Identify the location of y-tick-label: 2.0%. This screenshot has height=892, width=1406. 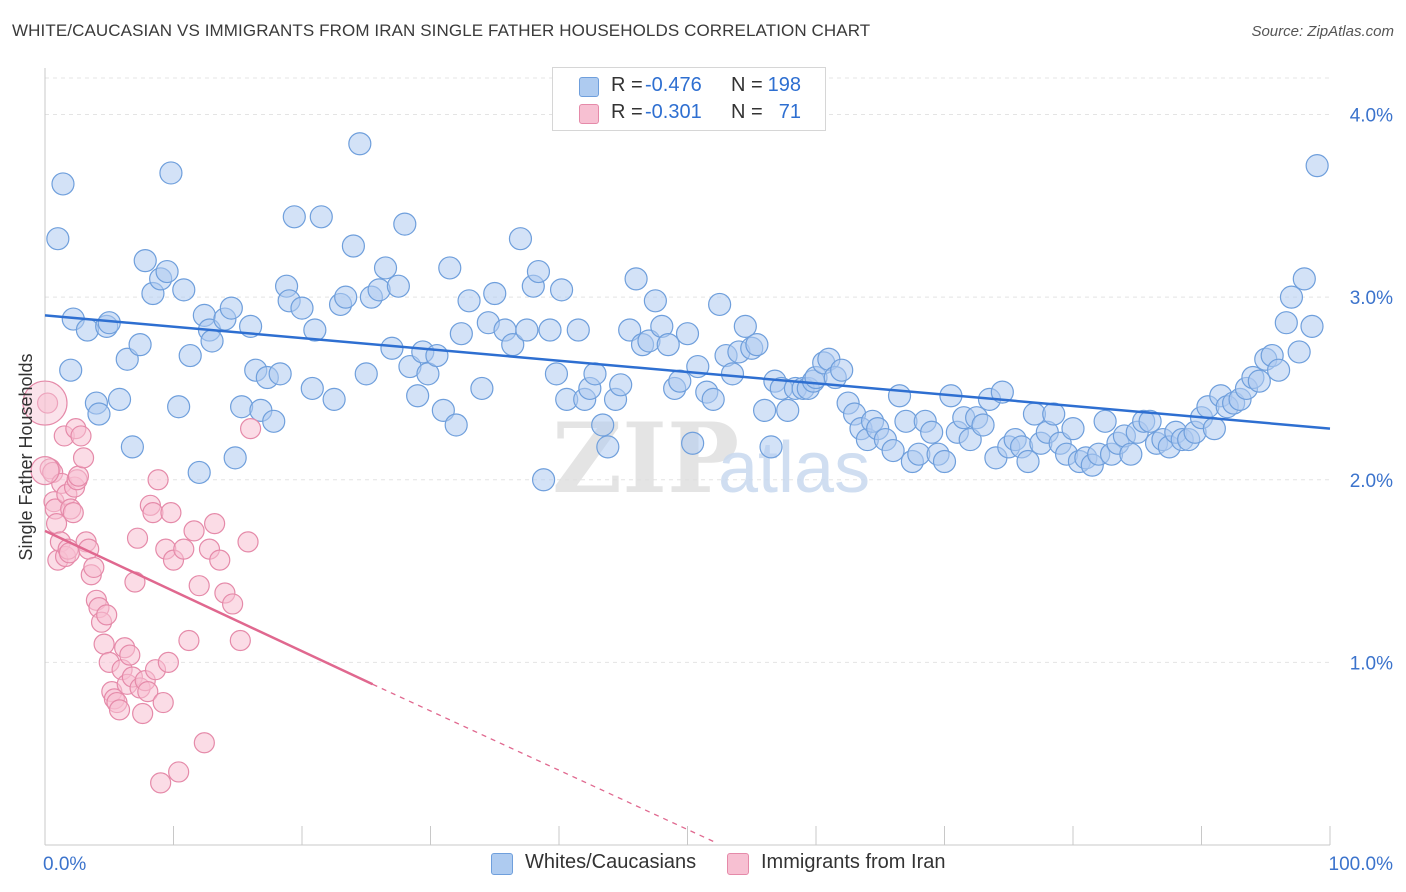
(1371, 481).